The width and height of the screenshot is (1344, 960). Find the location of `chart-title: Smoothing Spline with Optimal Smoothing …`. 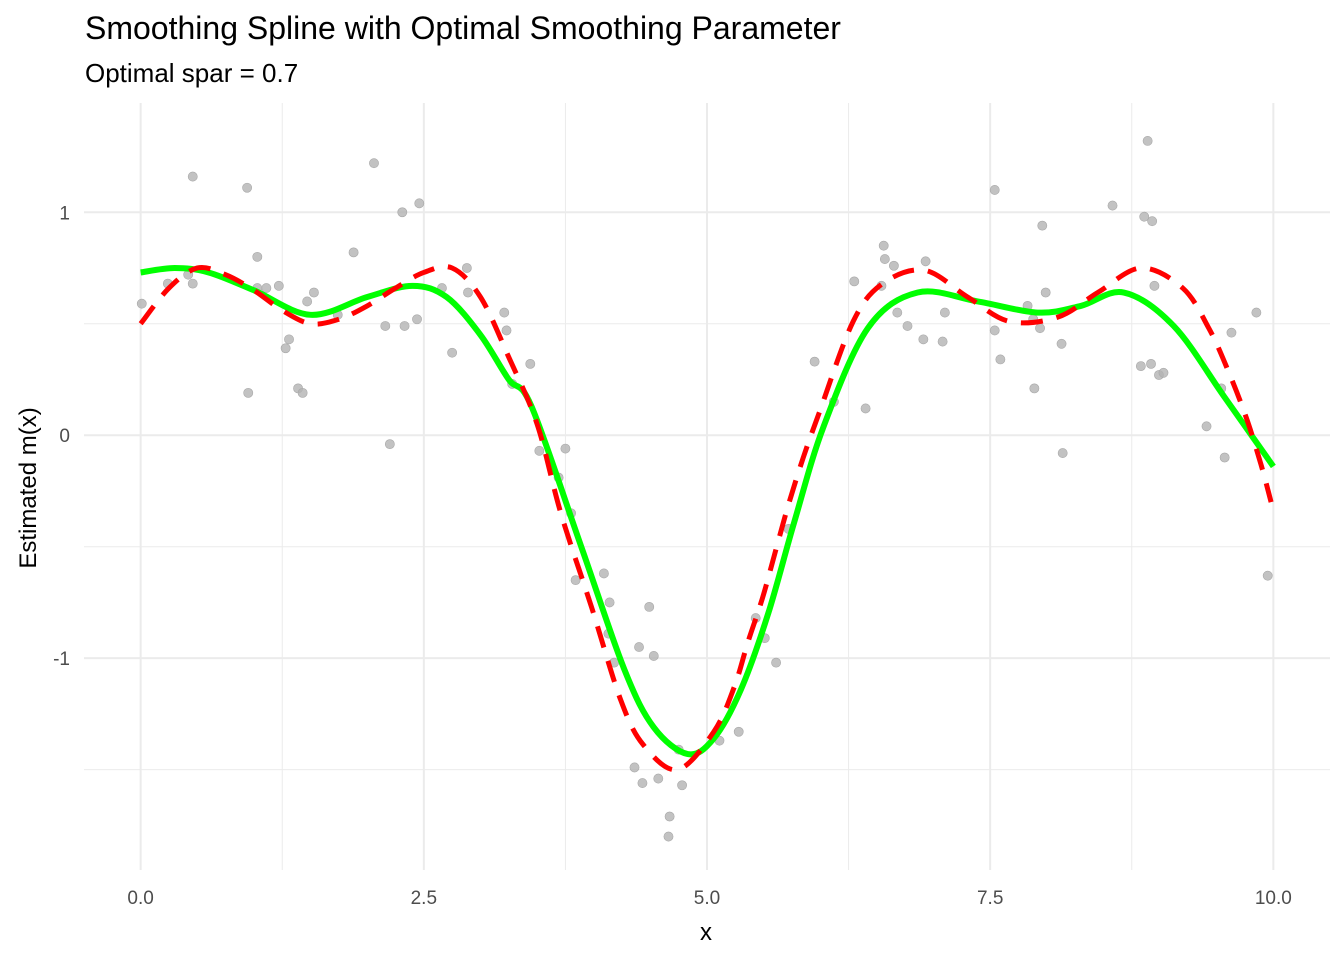

chart-title: Smoothing Spline with Optimal Smoothing … is located at coordinates (463, 28).